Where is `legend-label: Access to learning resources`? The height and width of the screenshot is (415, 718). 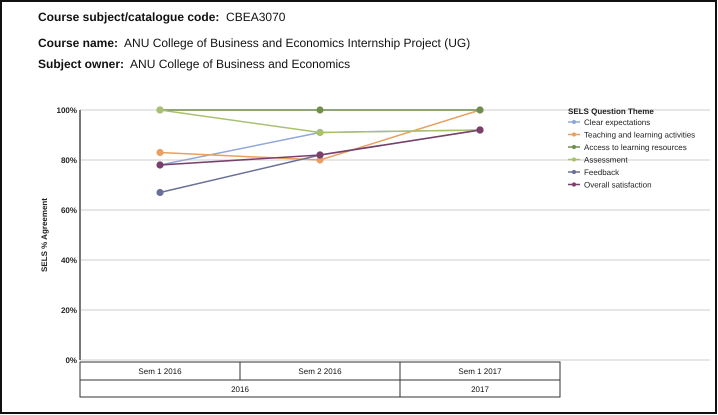 legend-label: Access to learning resources is located at coordinates (635, 147).